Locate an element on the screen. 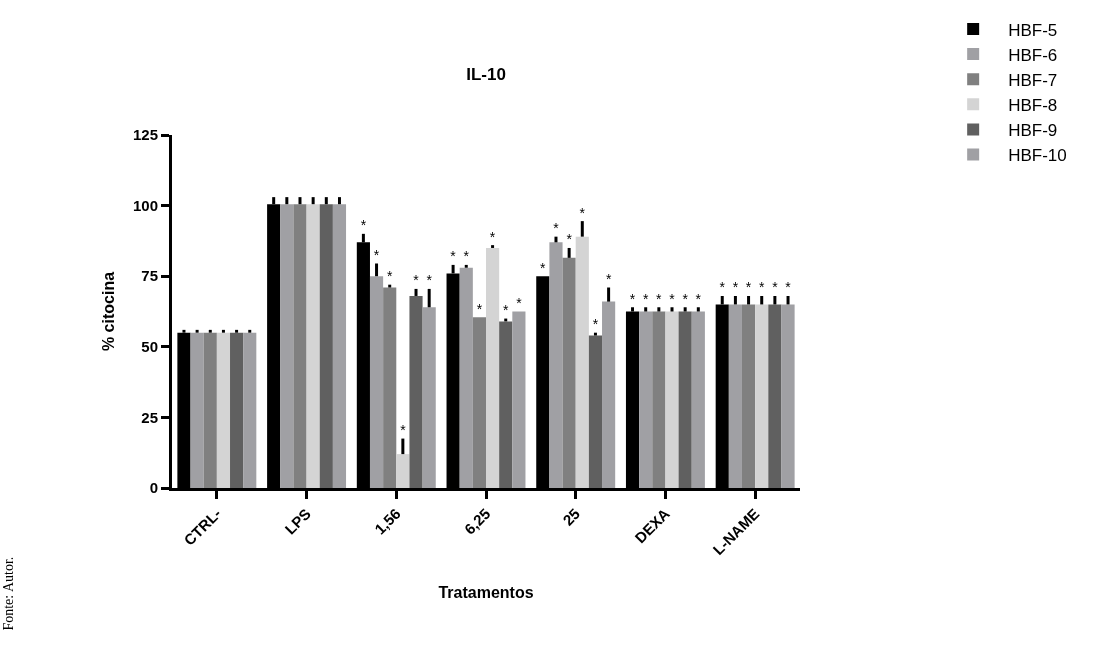  legend-label: HBF-10 is located at coordinates (1037, 156).